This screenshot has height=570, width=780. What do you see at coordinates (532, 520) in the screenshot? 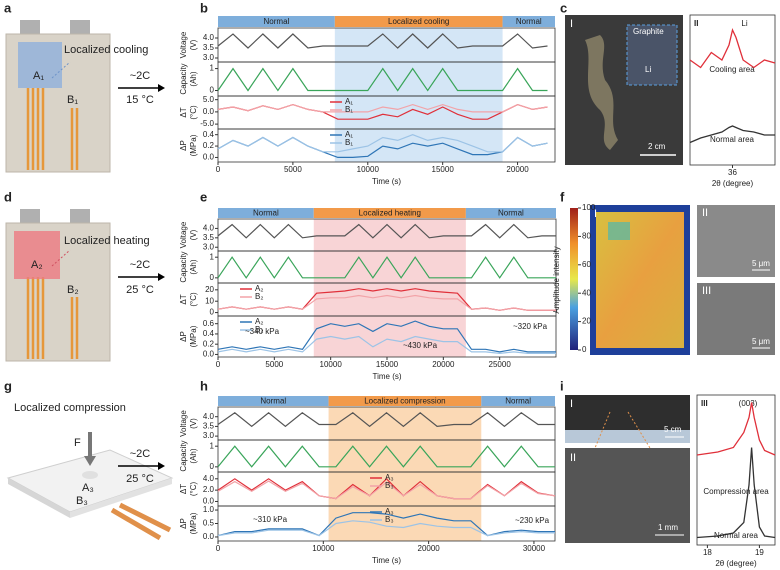
I see `annotation: ~230 kPa` at bounding box center [532, 520].